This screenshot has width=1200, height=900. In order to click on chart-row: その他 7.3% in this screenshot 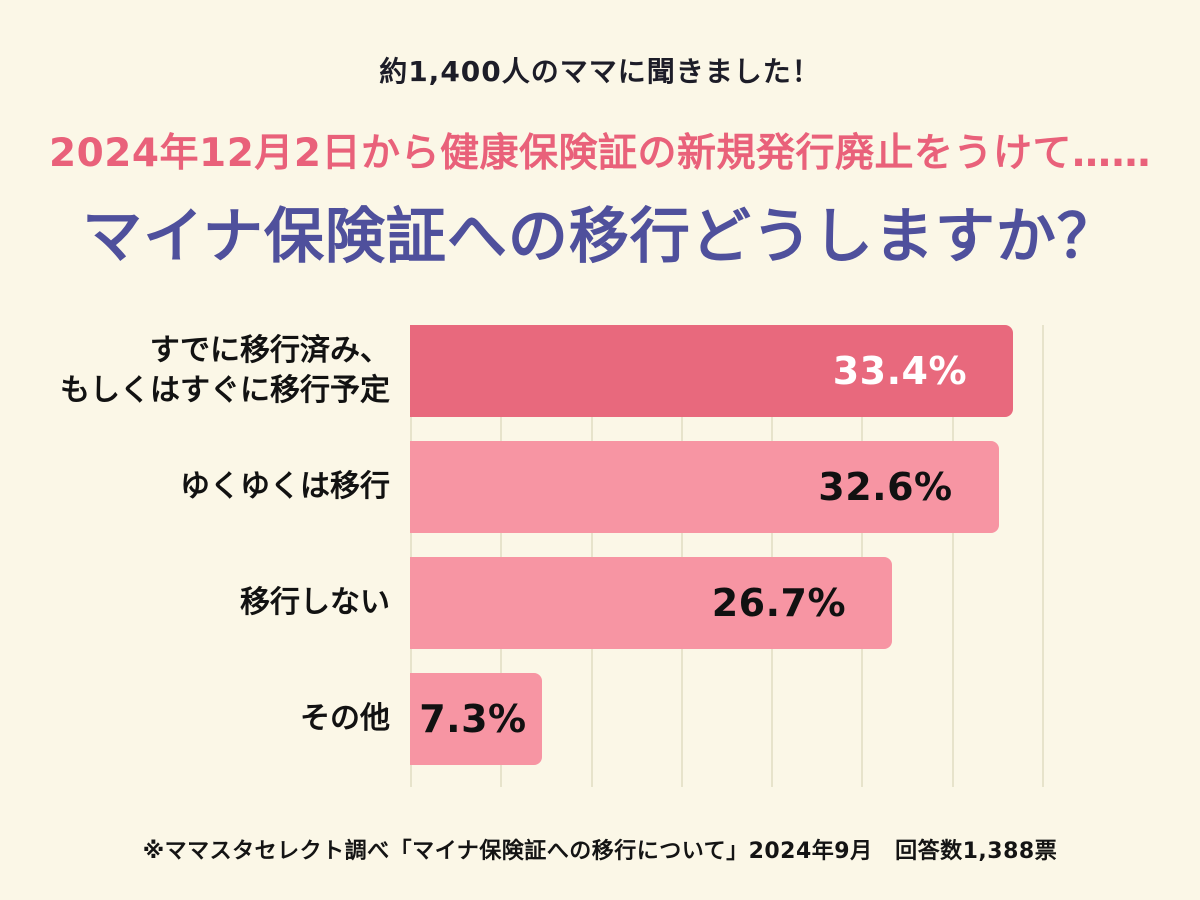, I will do `click(600, 719)`.